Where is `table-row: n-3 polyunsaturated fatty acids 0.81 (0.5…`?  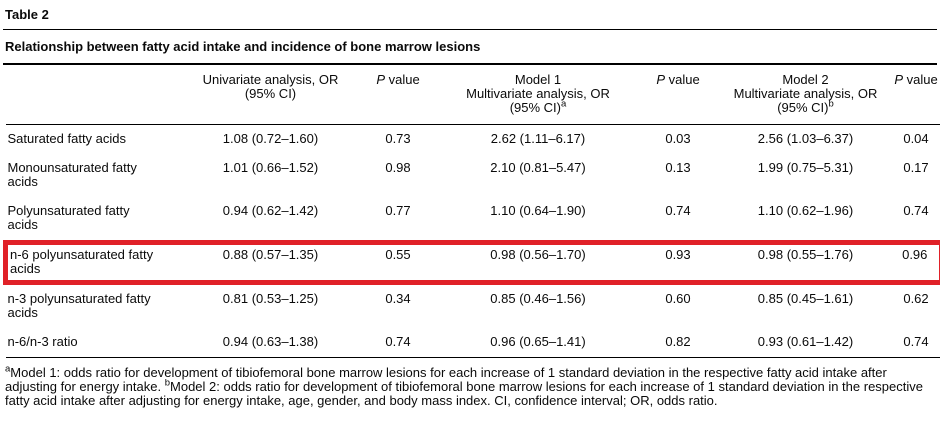
table-row: n-3 polyunsaturated fatty acids 0.81 (0.5… is located at coordinates (473, 306).